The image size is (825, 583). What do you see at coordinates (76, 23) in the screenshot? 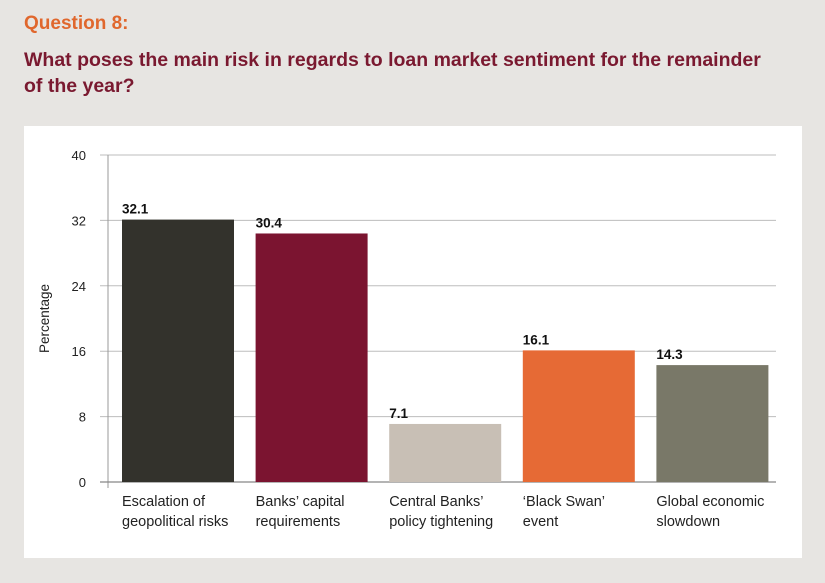
I see `question-label: Question 8:` at bounding box center [76, 23].